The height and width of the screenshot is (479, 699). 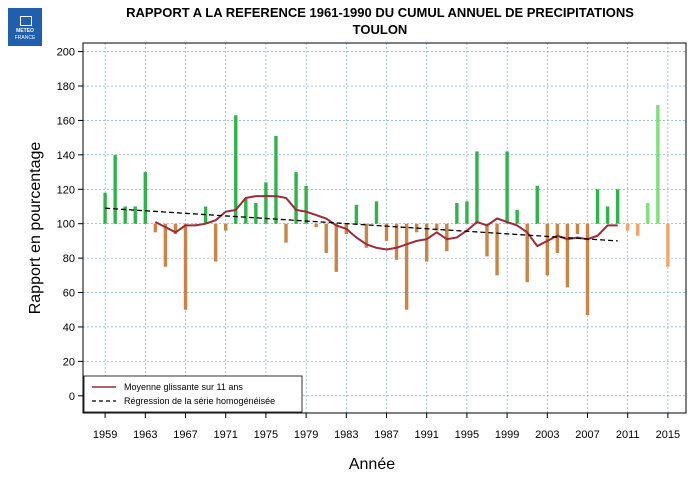 I want to click on bar-1962, so click(x=135, y=215).